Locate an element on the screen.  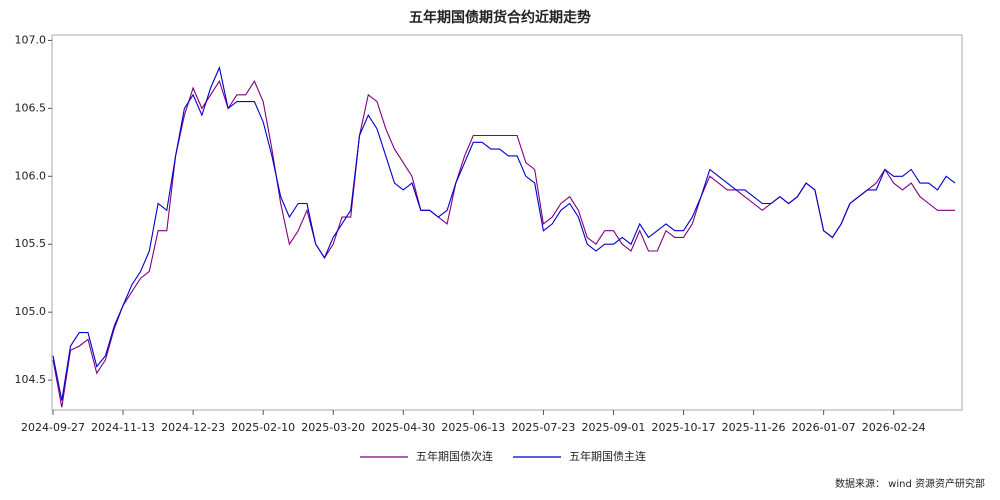
y-tick-label: 105.0 is located at coordinates (31, 311).